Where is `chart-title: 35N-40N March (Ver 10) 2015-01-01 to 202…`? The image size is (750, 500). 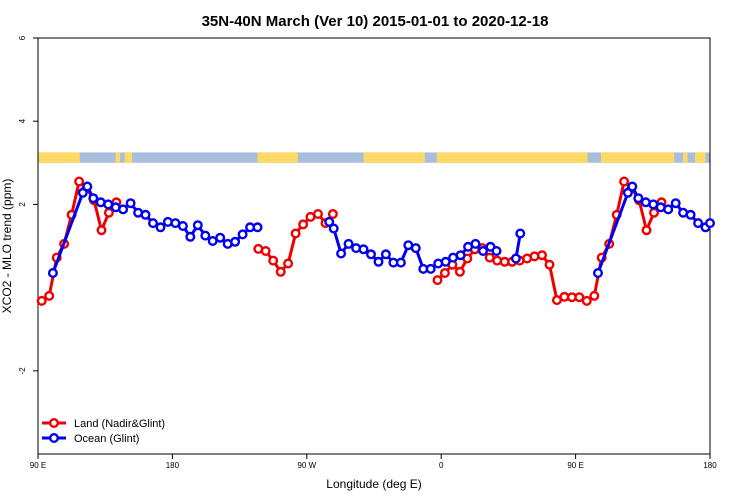
chart-title: 35N-40N March (Ver 10) 2015-01-01 to 202… is located at coordinates (375, 21).